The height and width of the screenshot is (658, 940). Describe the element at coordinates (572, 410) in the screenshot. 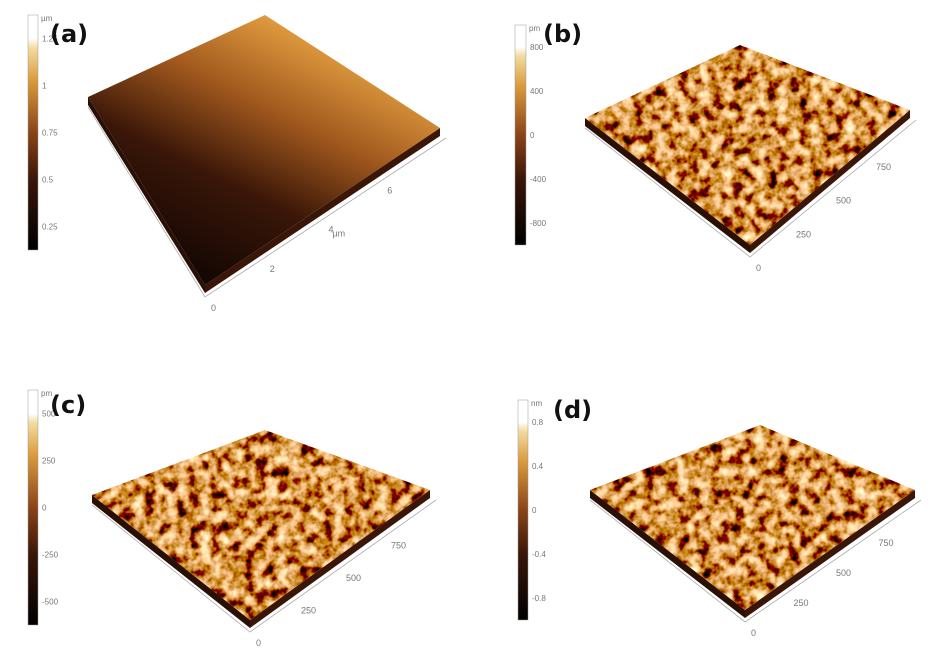

I see `panel-label: (d)` at that location.